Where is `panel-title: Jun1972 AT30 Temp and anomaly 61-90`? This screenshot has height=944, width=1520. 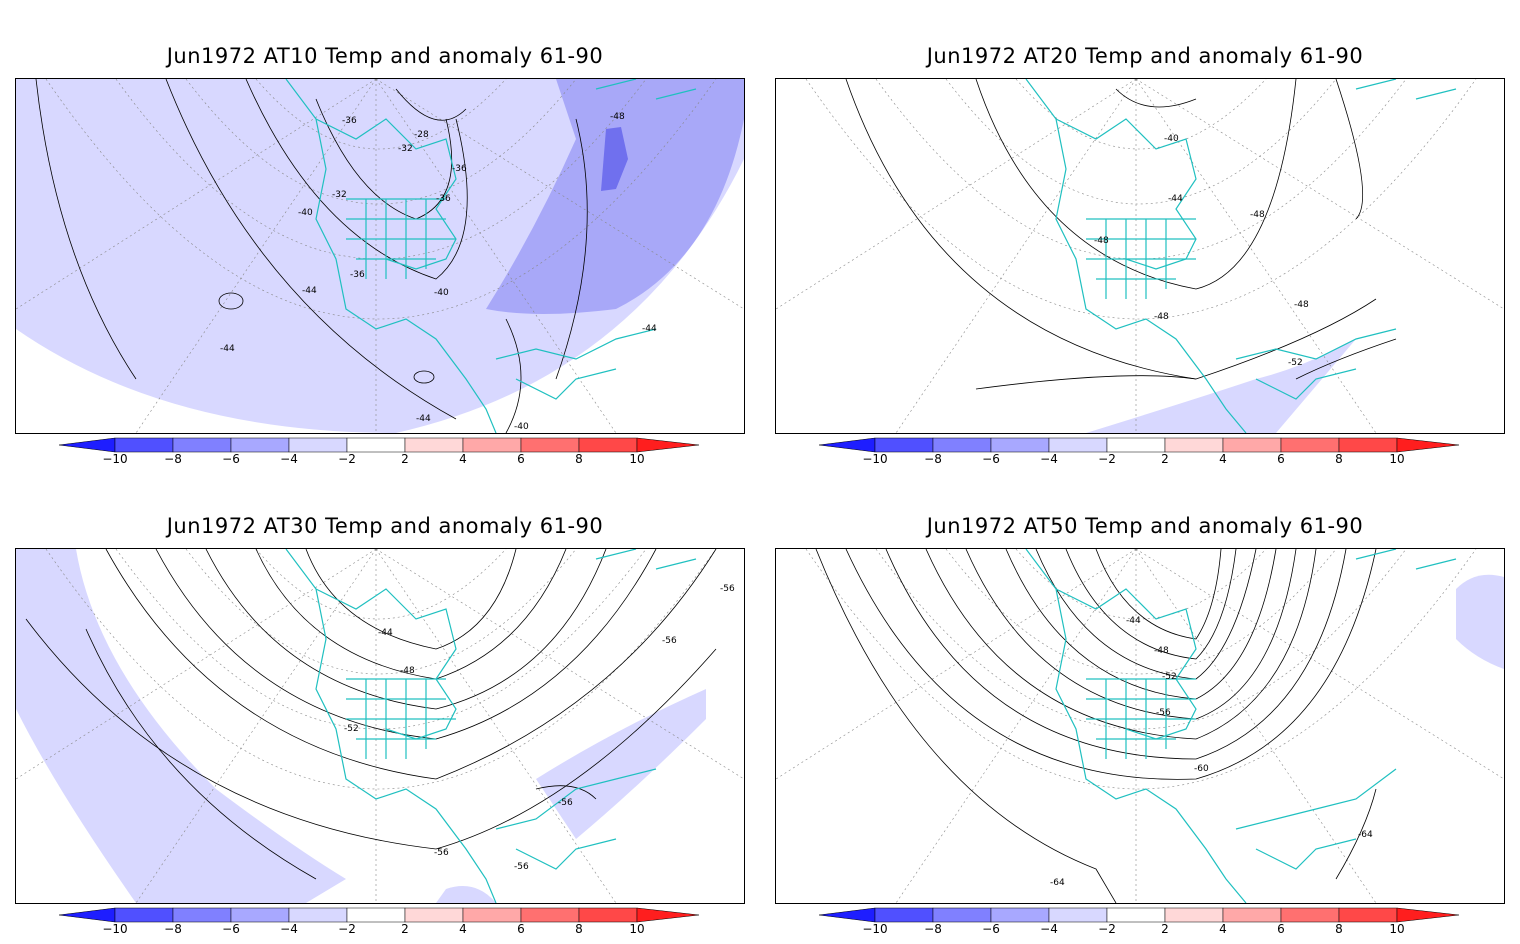
panel-title: Jun1972 AT30 Temp and anomaly 61-90 is located at coordinates (385, 526).